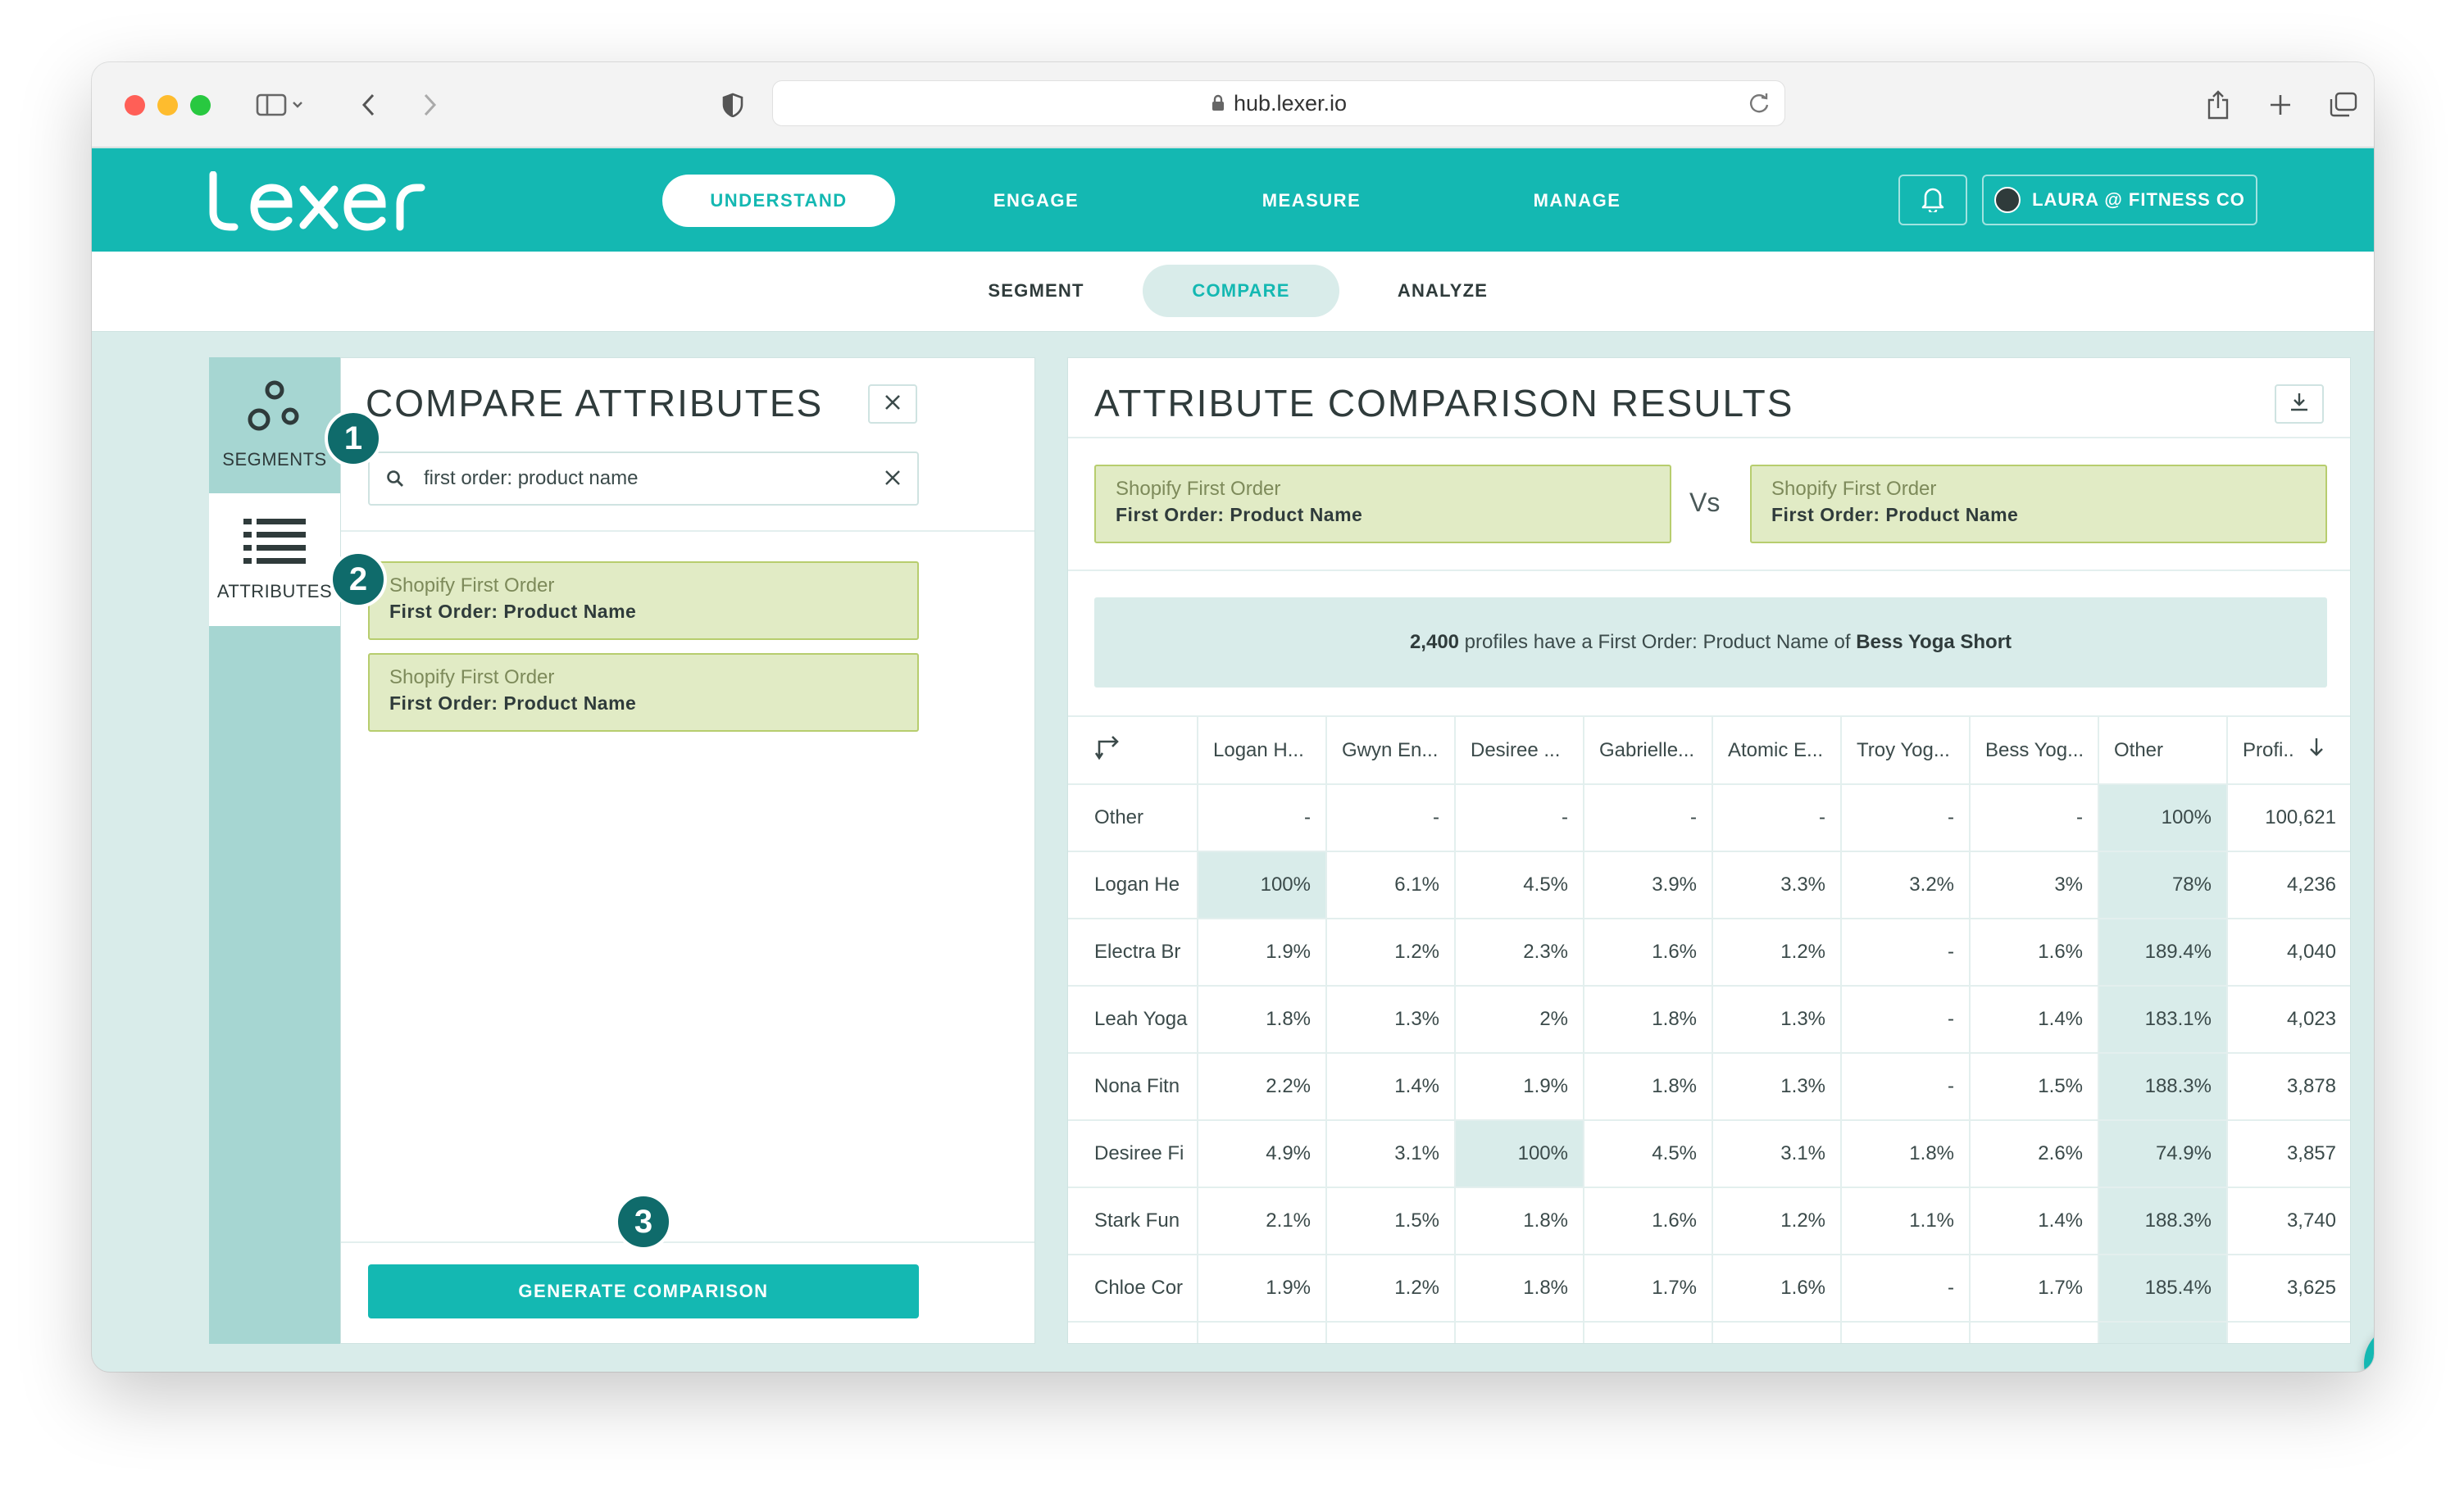 Image resolution: width=2464 pixels, height=1493 pixels. What do you see at coordinates (2369, 1348) in the screenshot?
I see `chat-launcher-button` at bounding box center [2369, 1348].